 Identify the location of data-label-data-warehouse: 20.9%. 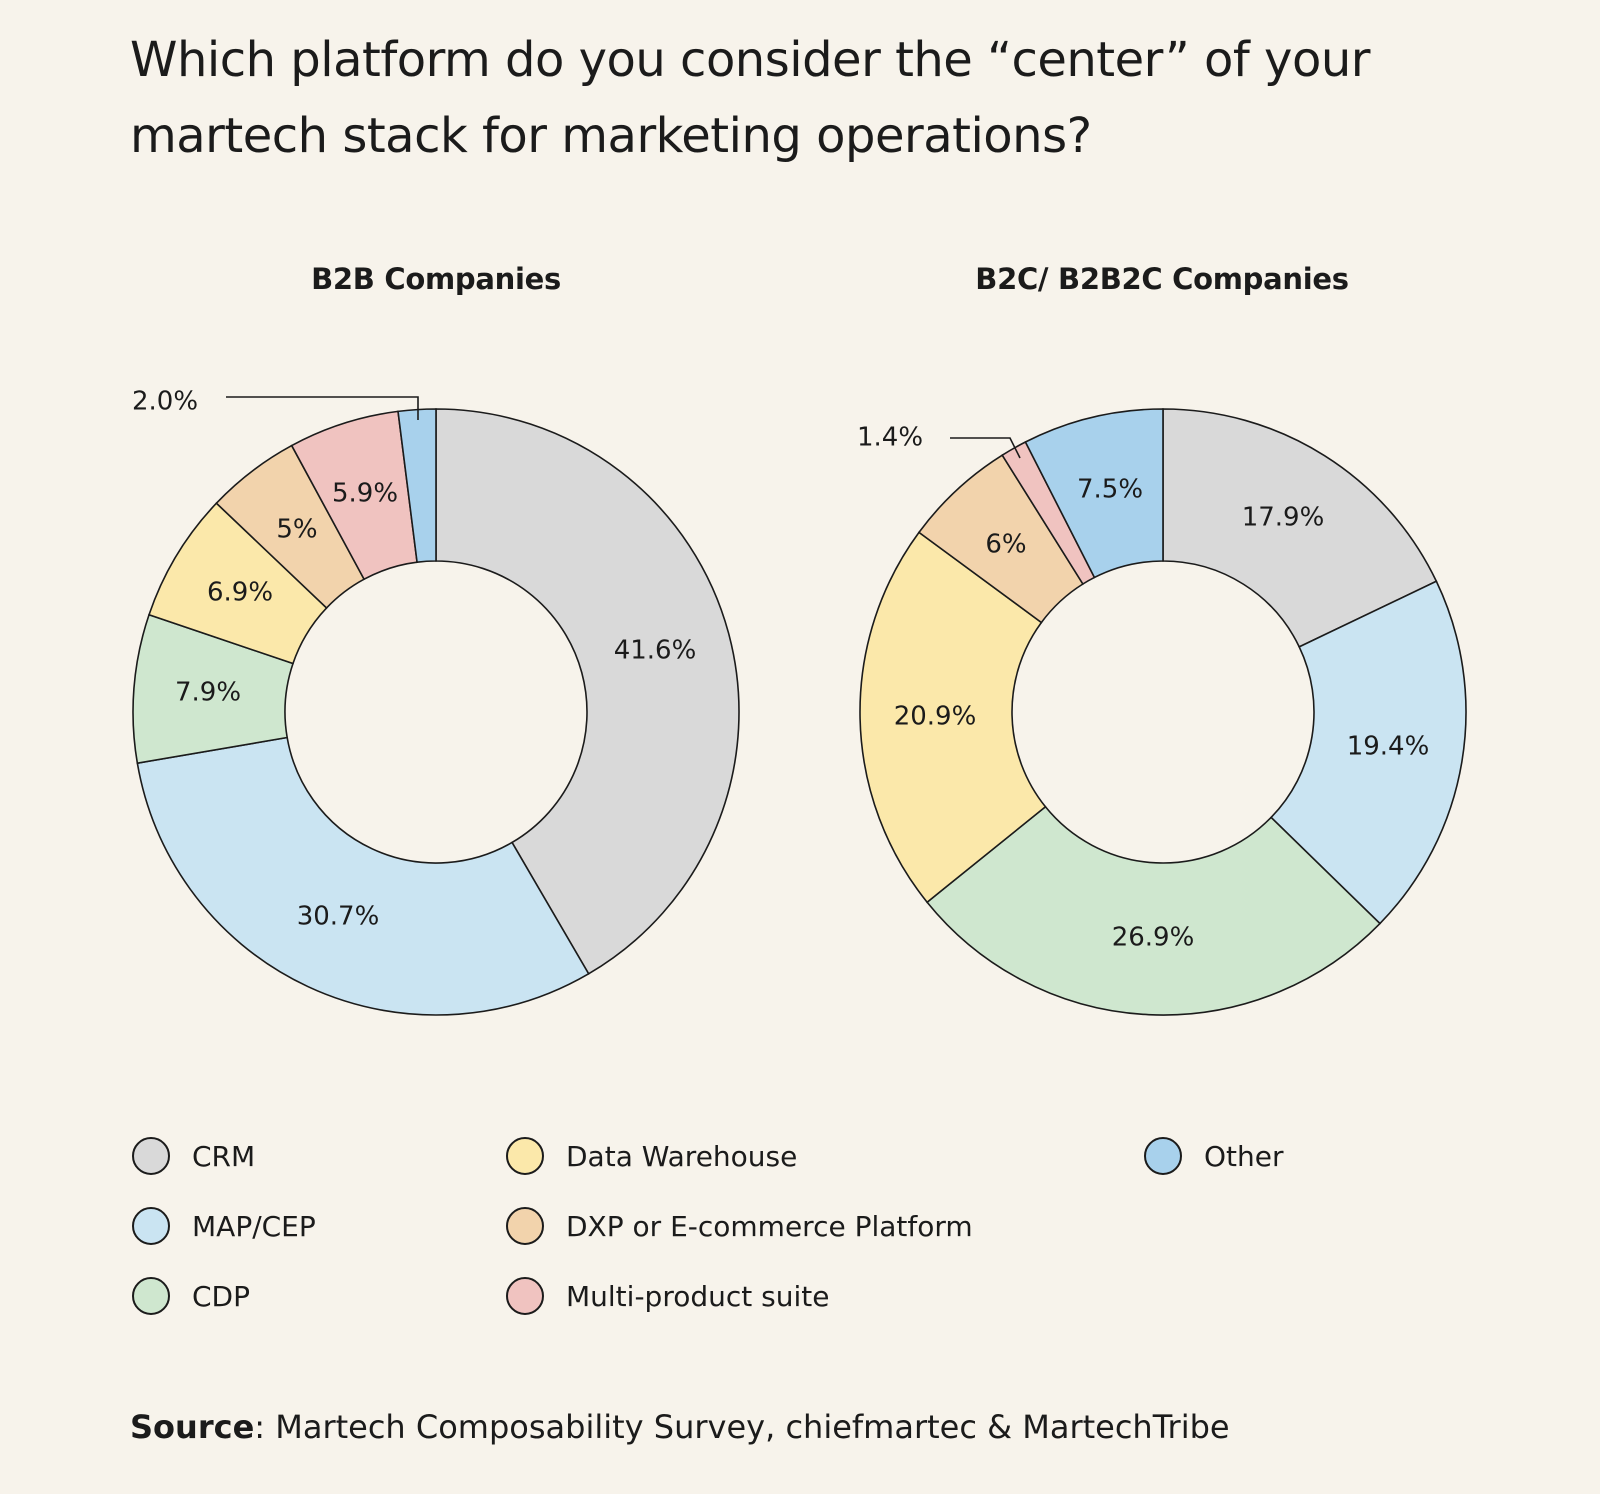
(935, 717).